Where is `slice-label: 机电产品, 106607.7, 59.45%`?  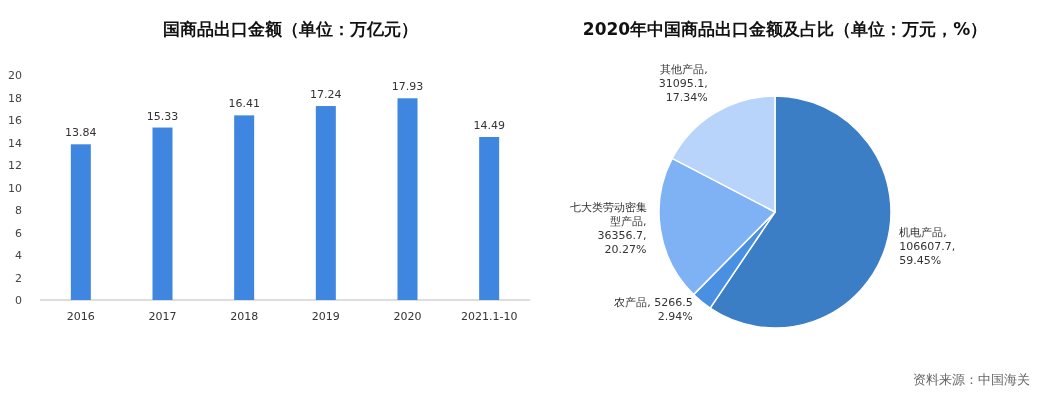
slice-label: 机电产品, 106607.7, 59.45% is located at coordinates (927, 247).